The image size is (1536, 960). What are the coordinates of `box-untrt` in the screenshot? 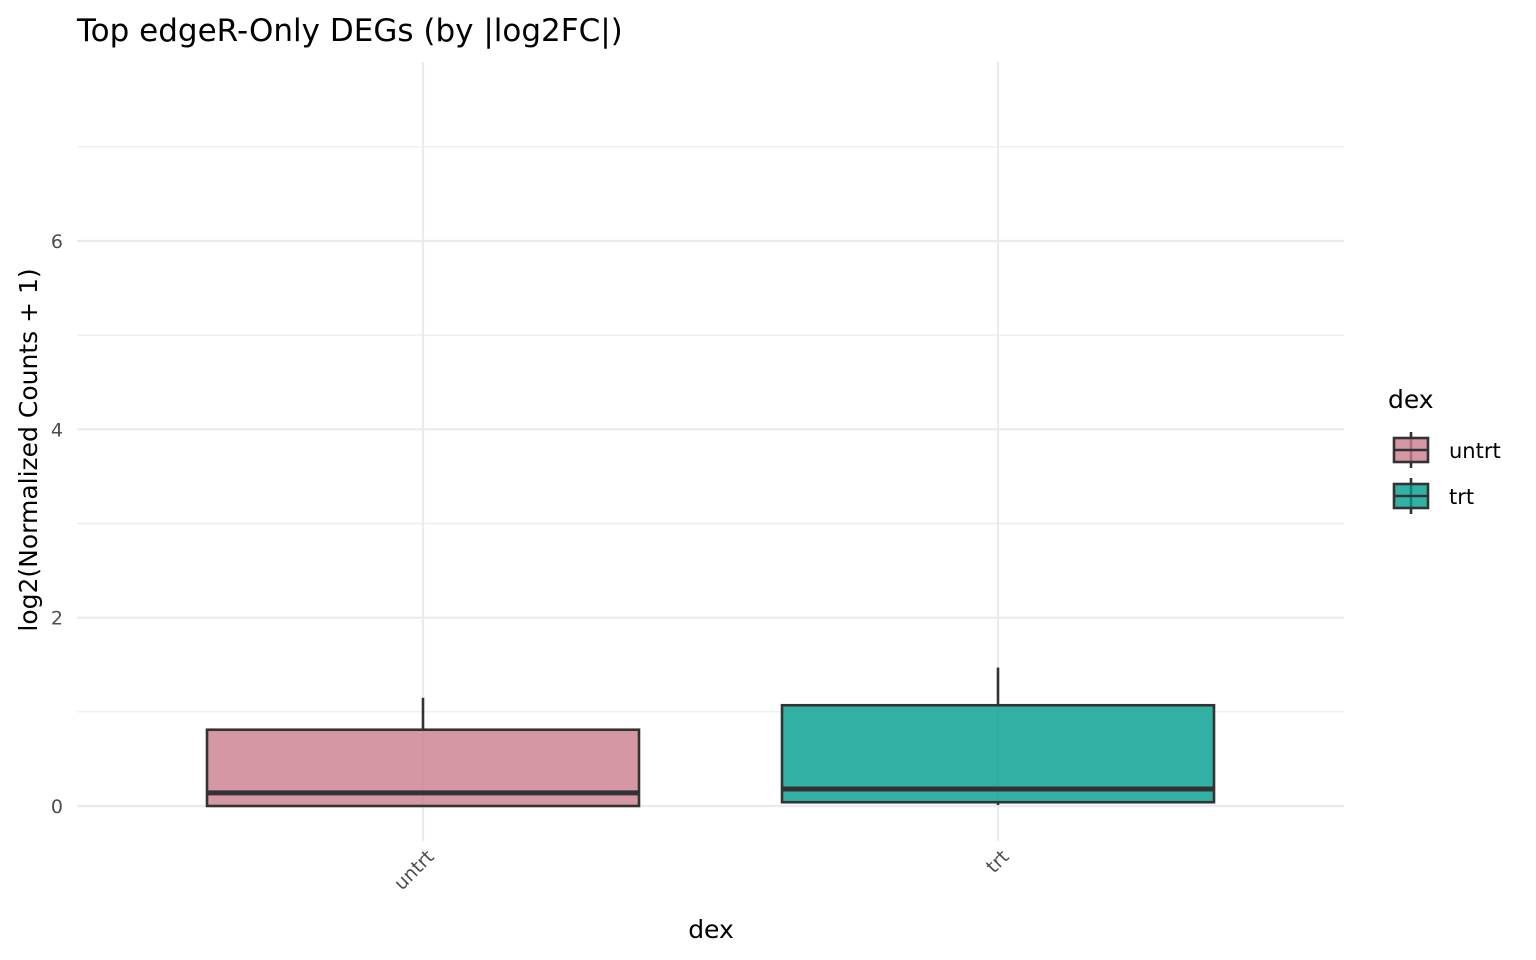 It's located at (423, 752).